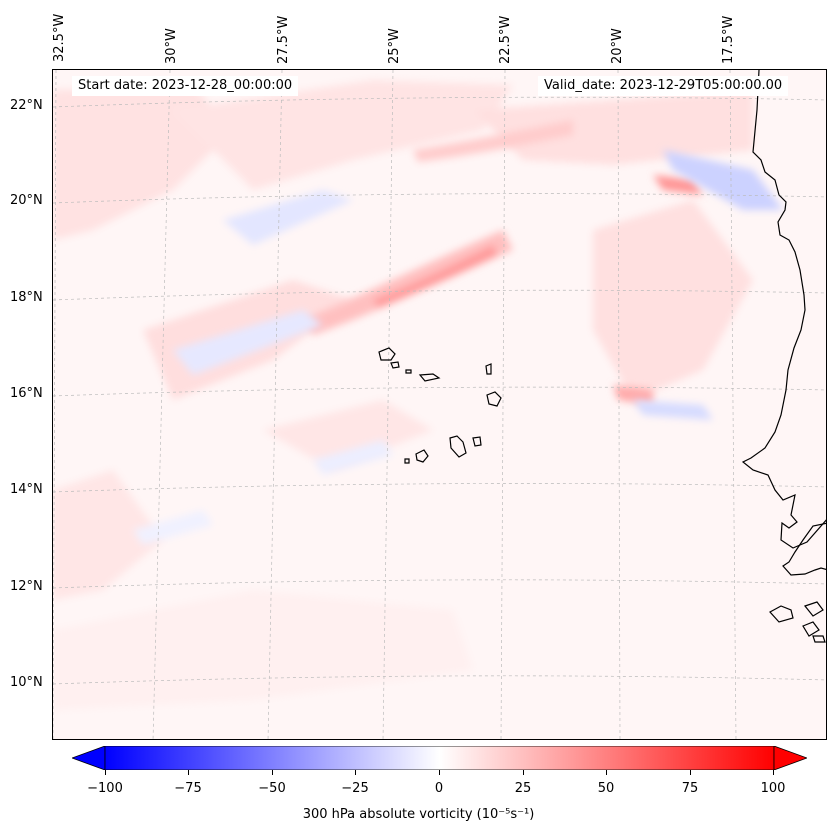  I want to click on colorbar-extend-min, so click(88, 758).